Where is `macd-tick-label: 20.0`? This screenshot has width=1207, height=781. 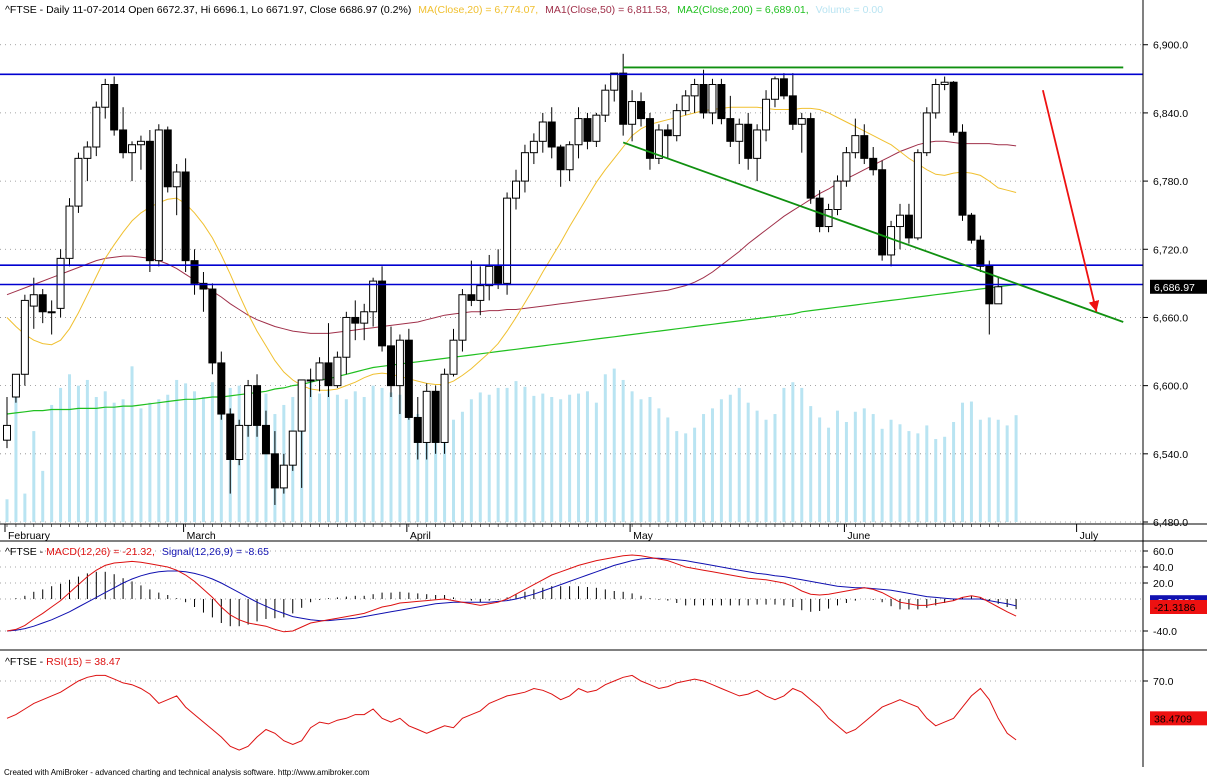
macd-tick-label: 20.0 is located at coordinates (1163, 584).